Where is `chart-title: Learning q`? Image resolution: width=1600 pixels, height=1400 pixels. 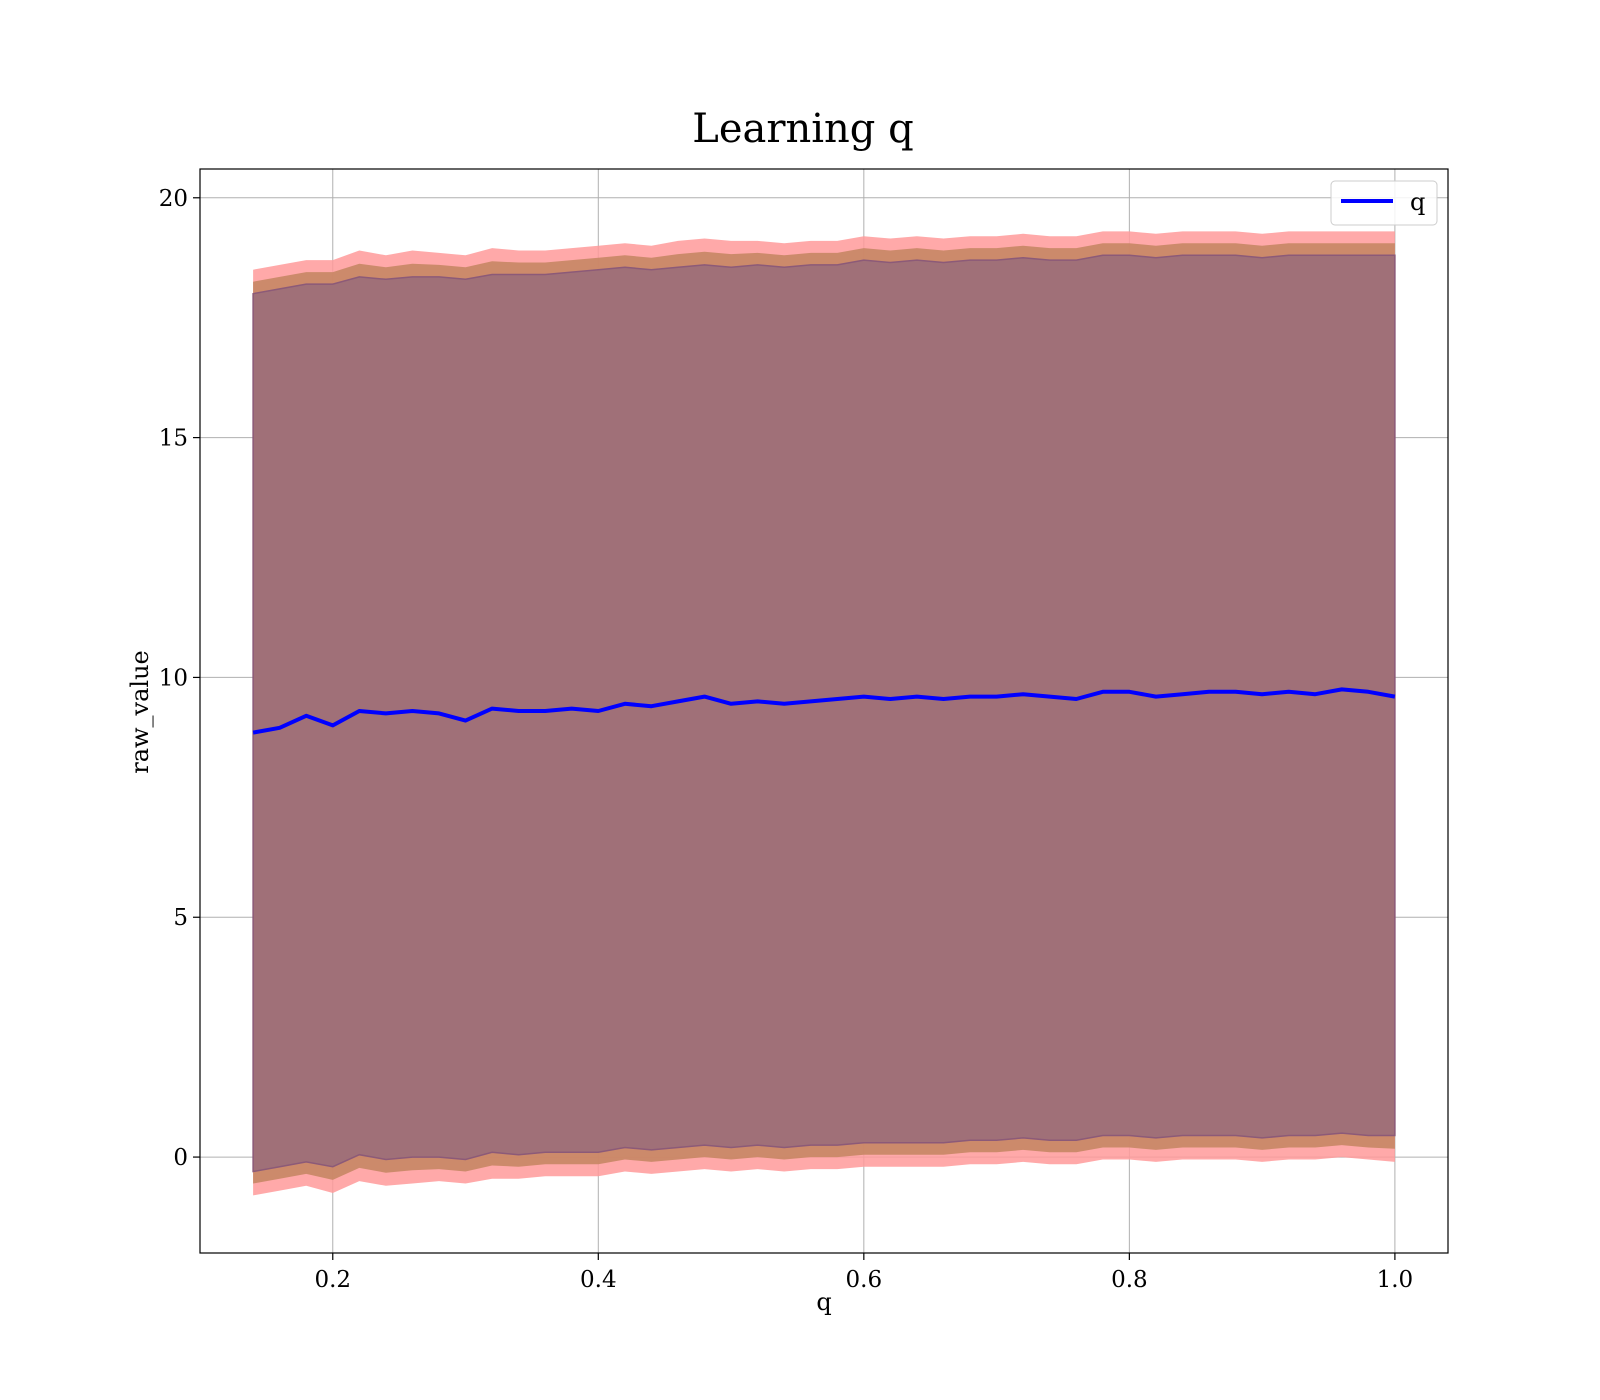 chart-title: Learning q is located at coordinates (802, 129).